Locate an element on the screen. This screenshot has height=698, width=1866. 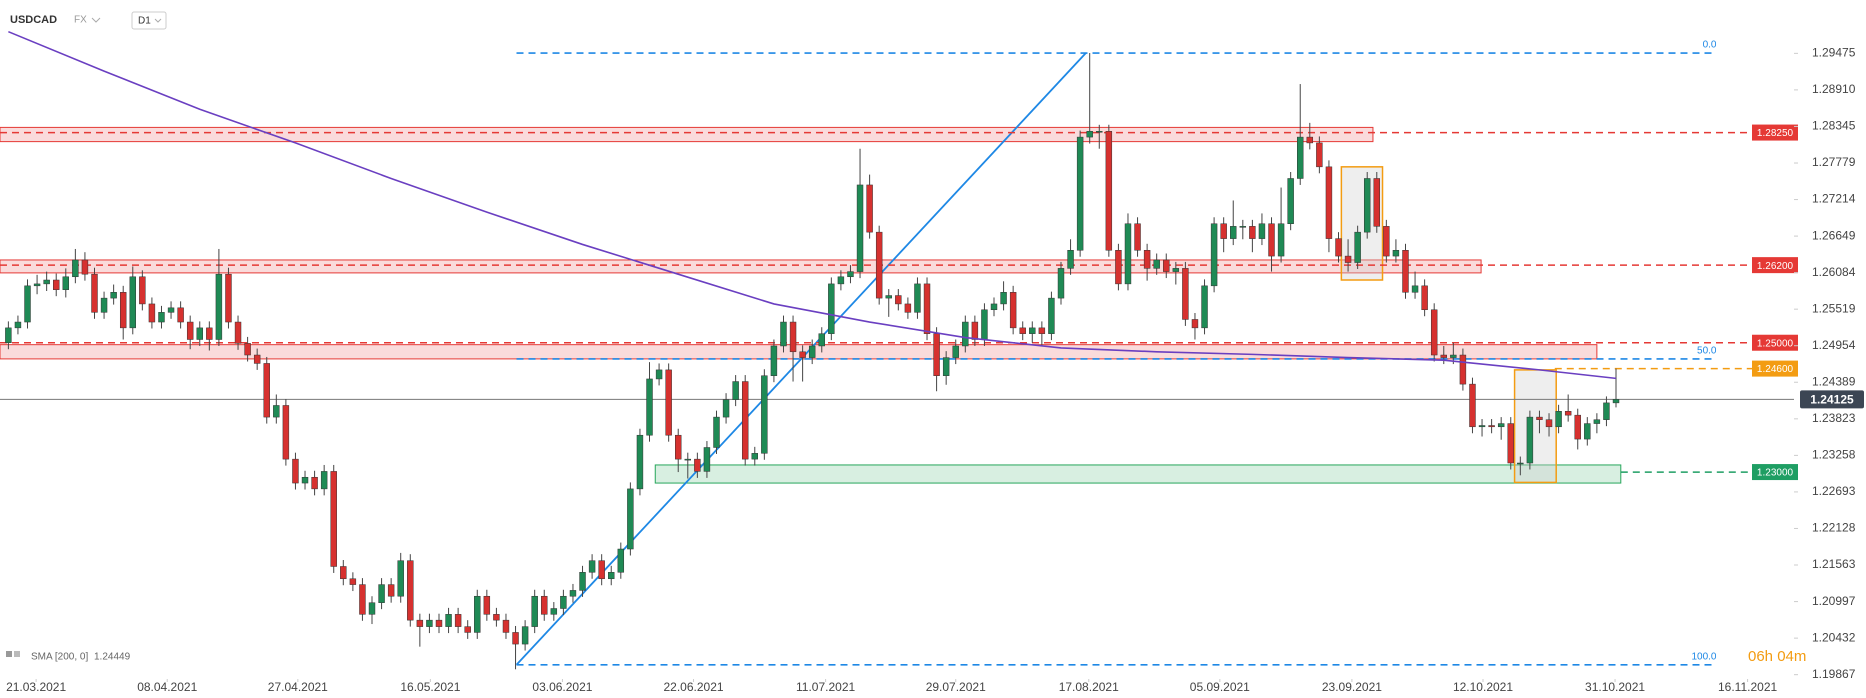
last-price-label: 1.24125 is located at coordinates (1832, 399).